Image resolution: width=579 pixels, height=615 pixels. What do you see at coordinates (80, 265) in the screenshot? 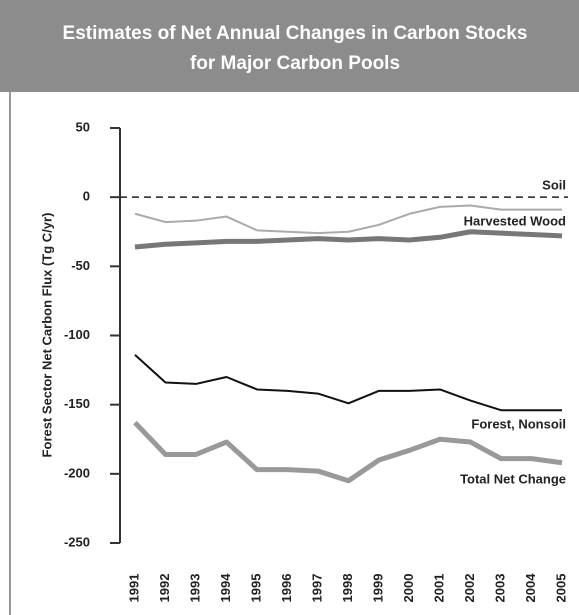
I see `y-tick-label: -50` at bounding box center [80, 265].